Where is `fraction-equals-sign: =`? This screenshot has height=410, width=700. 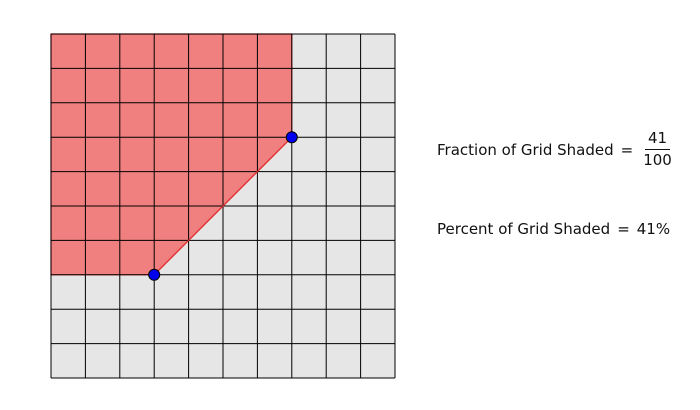
fraction-equals-sign: = is located at coordinates (627, 149).